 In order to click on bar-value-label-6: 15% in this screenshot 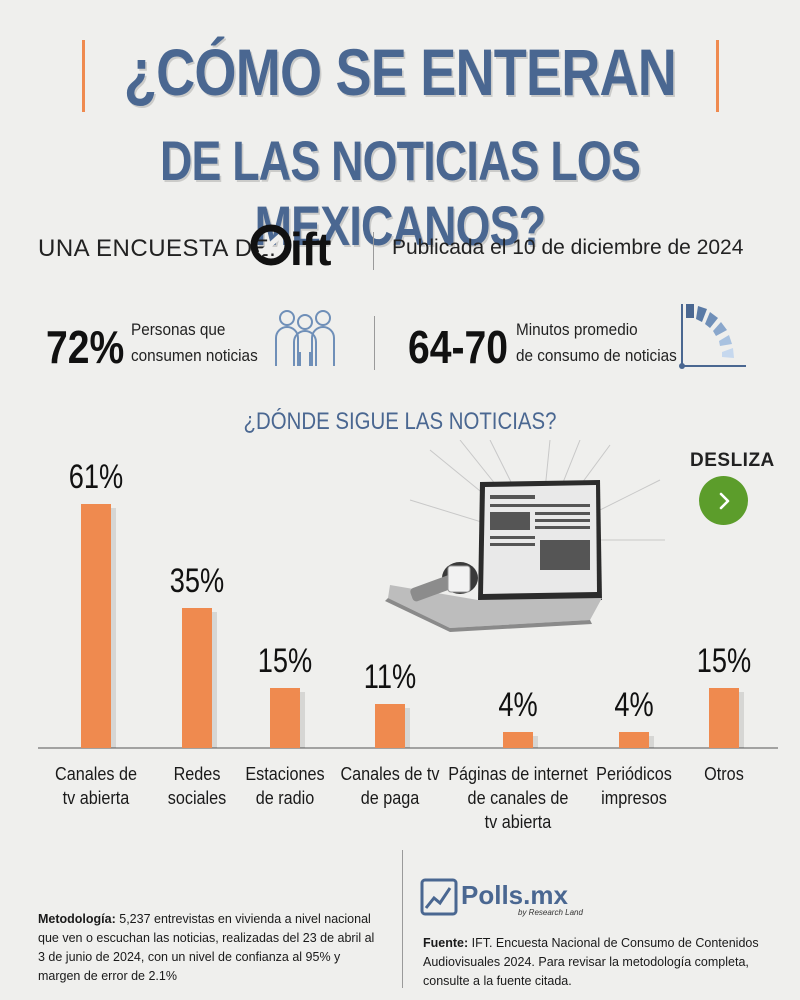, I will do `click(724, 661)`.